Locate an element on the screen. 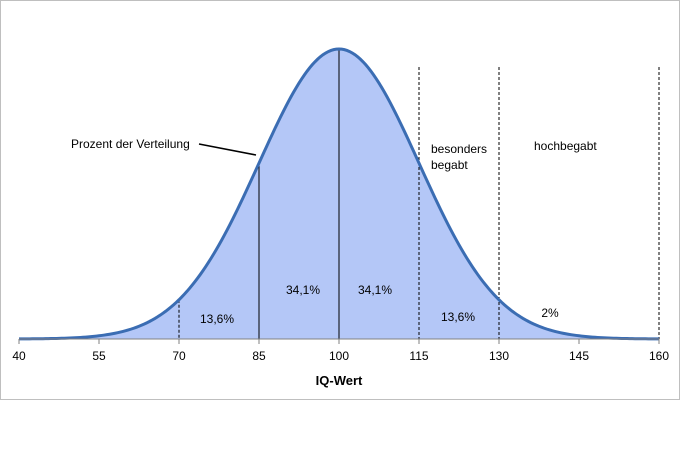  segment-label-115-130: 13,6% is located at coordinates (458, 317).